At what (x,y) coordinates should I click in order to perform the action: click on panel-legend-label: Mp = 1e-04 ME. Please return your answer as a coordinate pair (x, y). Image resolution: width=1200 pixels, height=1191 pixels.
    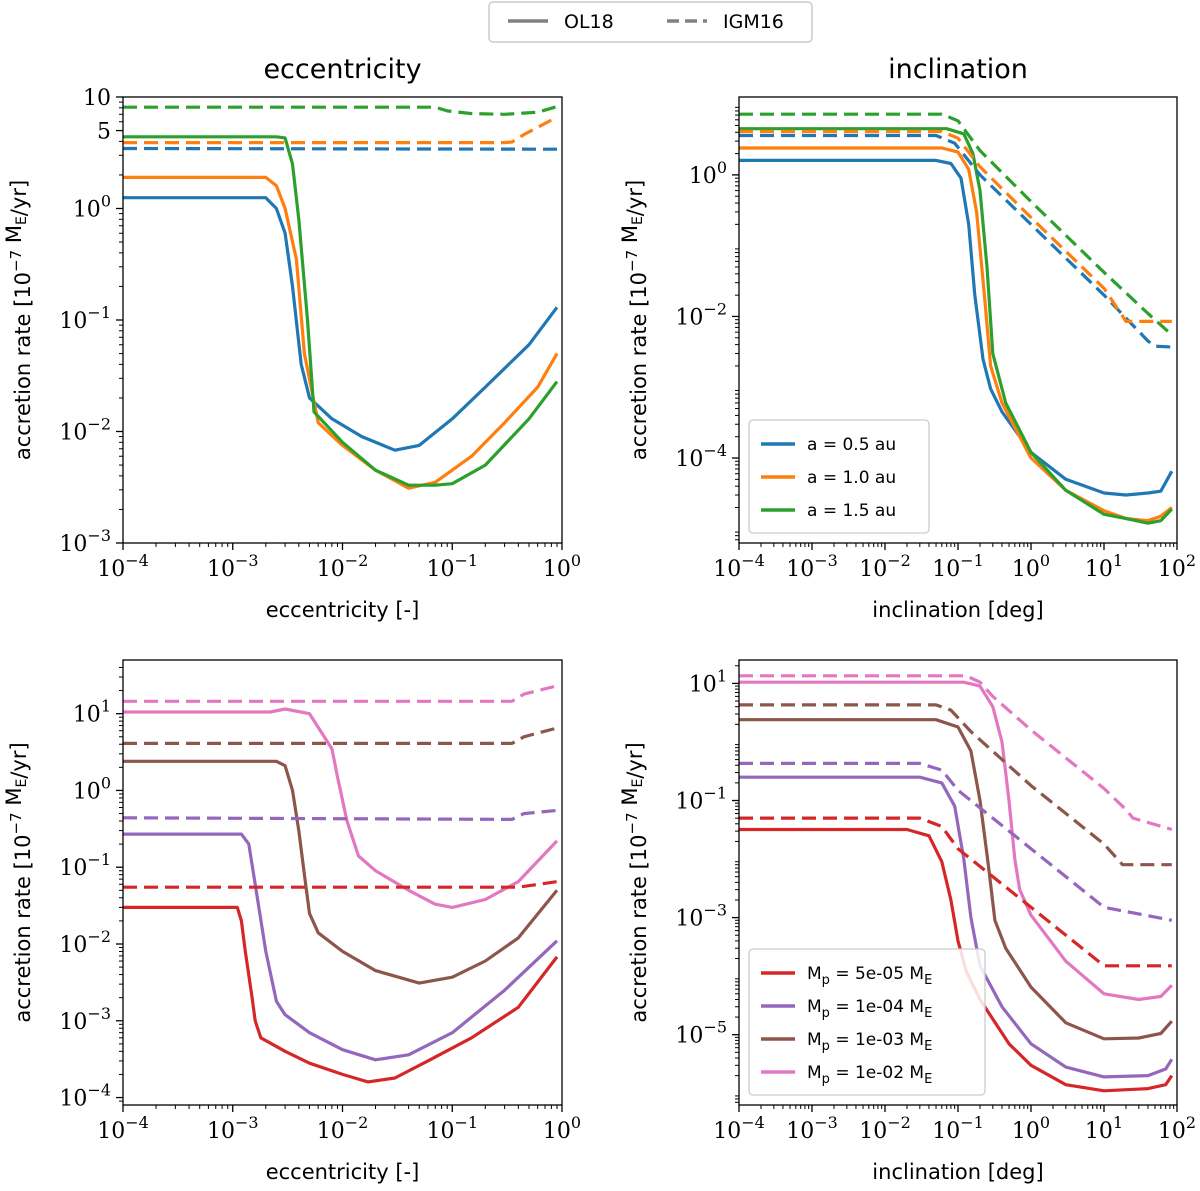
    Looking at the image, I should click on (869, 1009).